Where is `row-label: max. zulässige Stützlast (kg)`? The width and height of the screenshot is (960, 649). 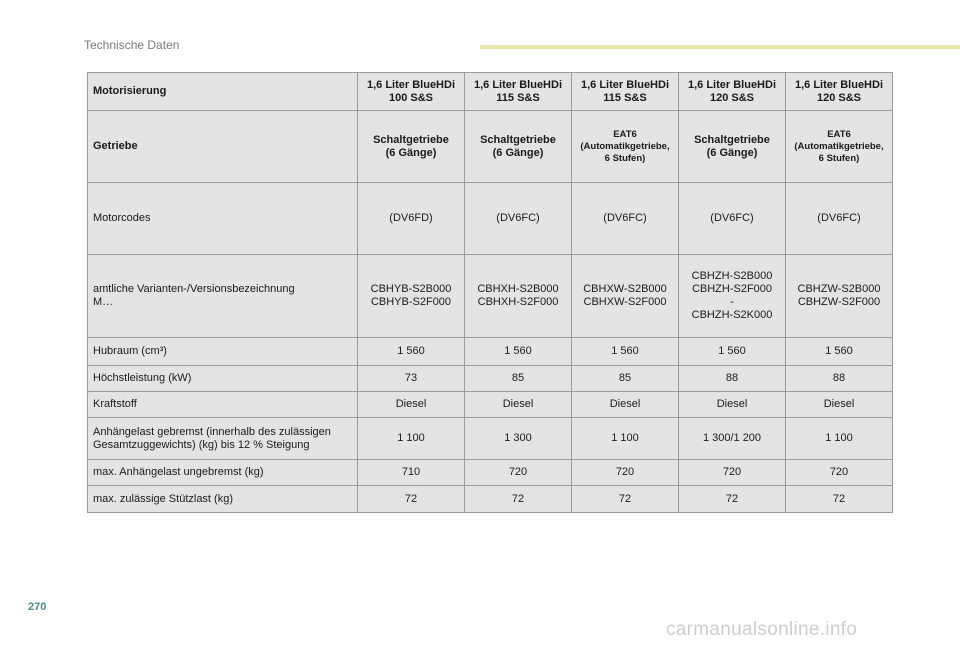 row-label: max. zulässige Stützlast (kg) is located at coordinates (222, 499).